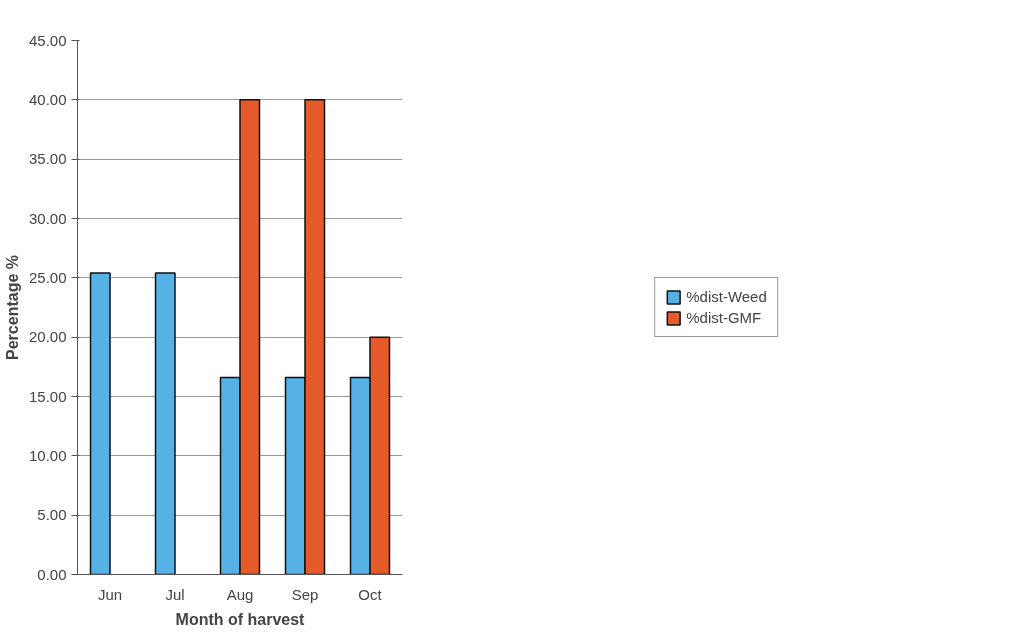 The width and height of the screenshot is (1036, 641). I want to click on x-tick-label: Oct, so click(370, 594).